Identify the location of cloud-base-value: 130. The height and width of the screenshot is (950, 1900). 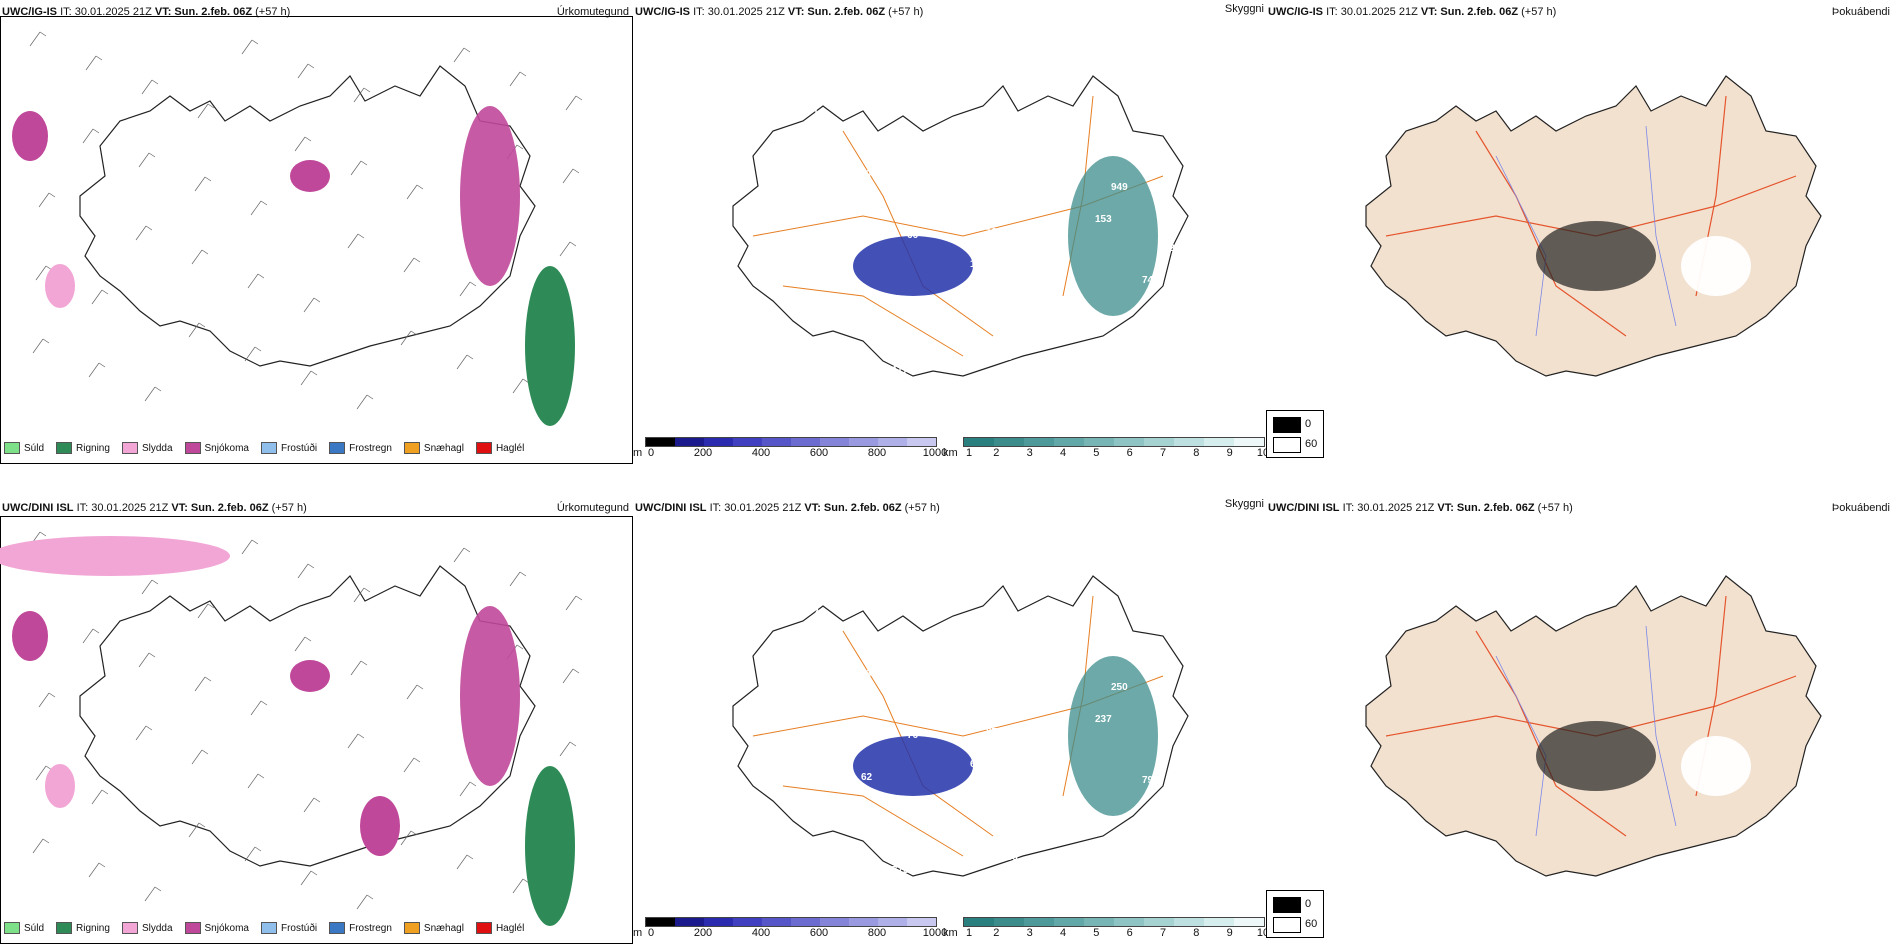
(994, 232).